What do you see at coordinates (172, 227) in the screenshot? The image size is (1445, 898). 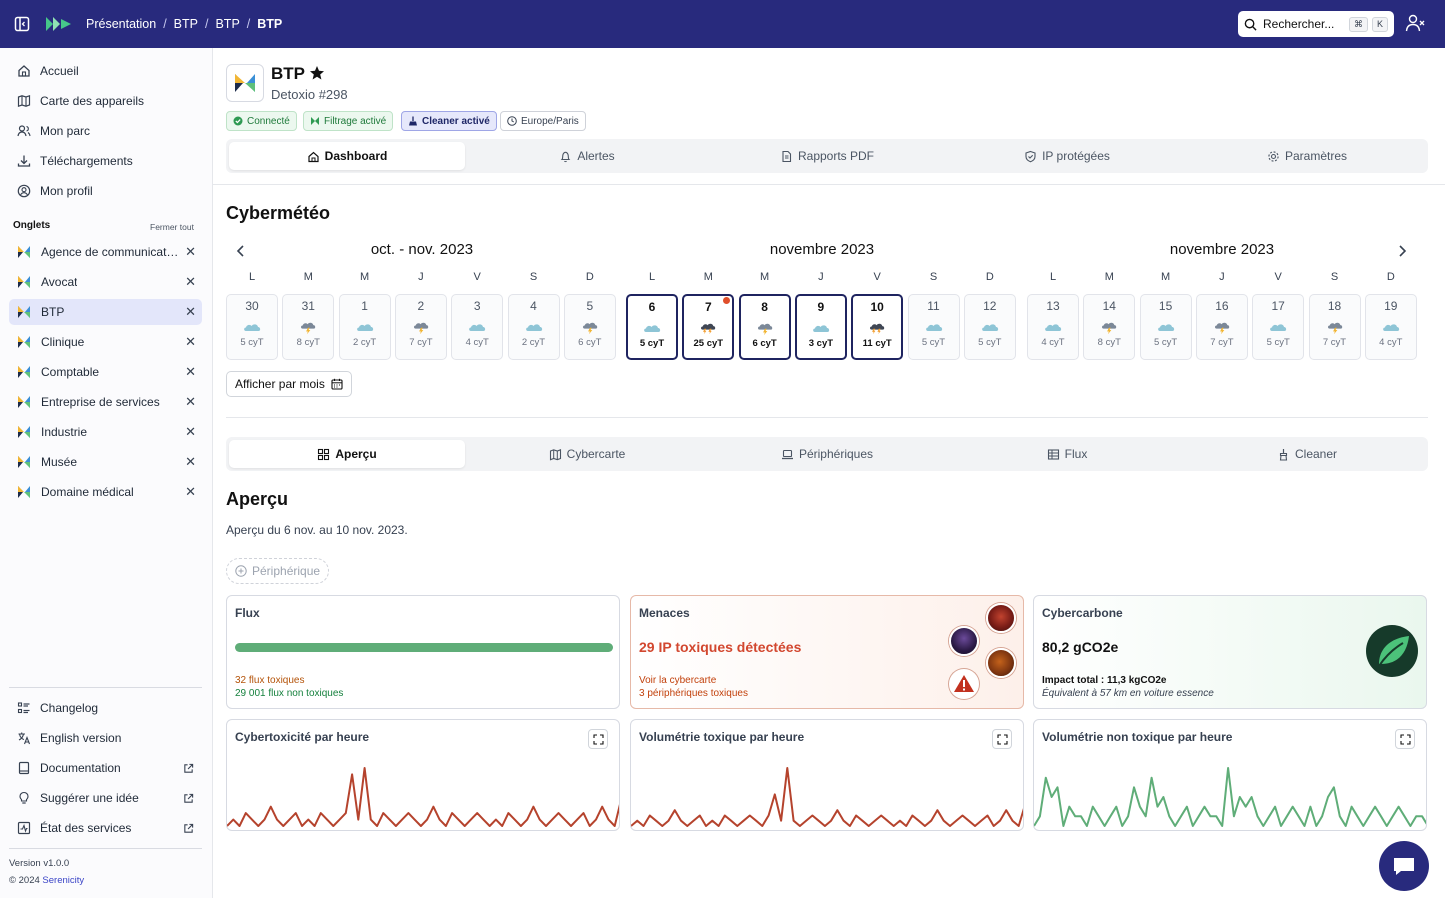 I see `close-all-tabs-button: Fermer tout` at bounding box center [172, 227].